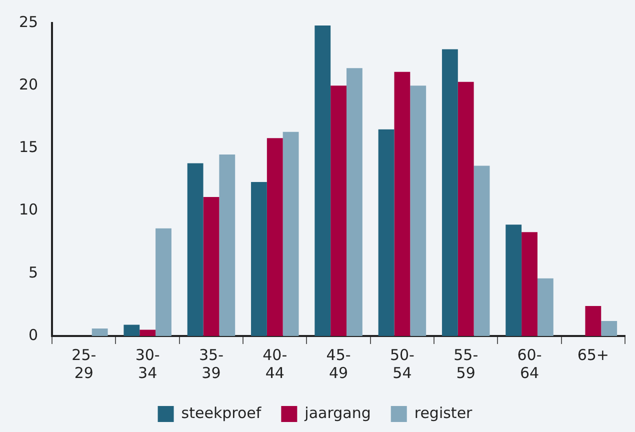  I want to click on y-tick-label: 15, so click(28, 147).